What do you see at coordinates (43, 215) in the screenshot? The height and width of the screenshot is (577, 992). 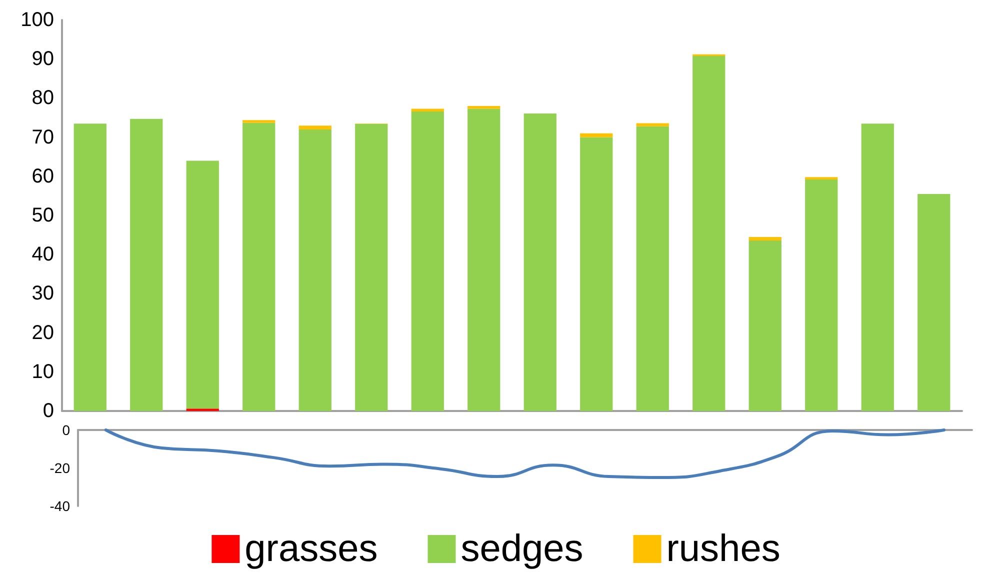 I see `y-tick-label: 50` at bounding box center [43, 215].